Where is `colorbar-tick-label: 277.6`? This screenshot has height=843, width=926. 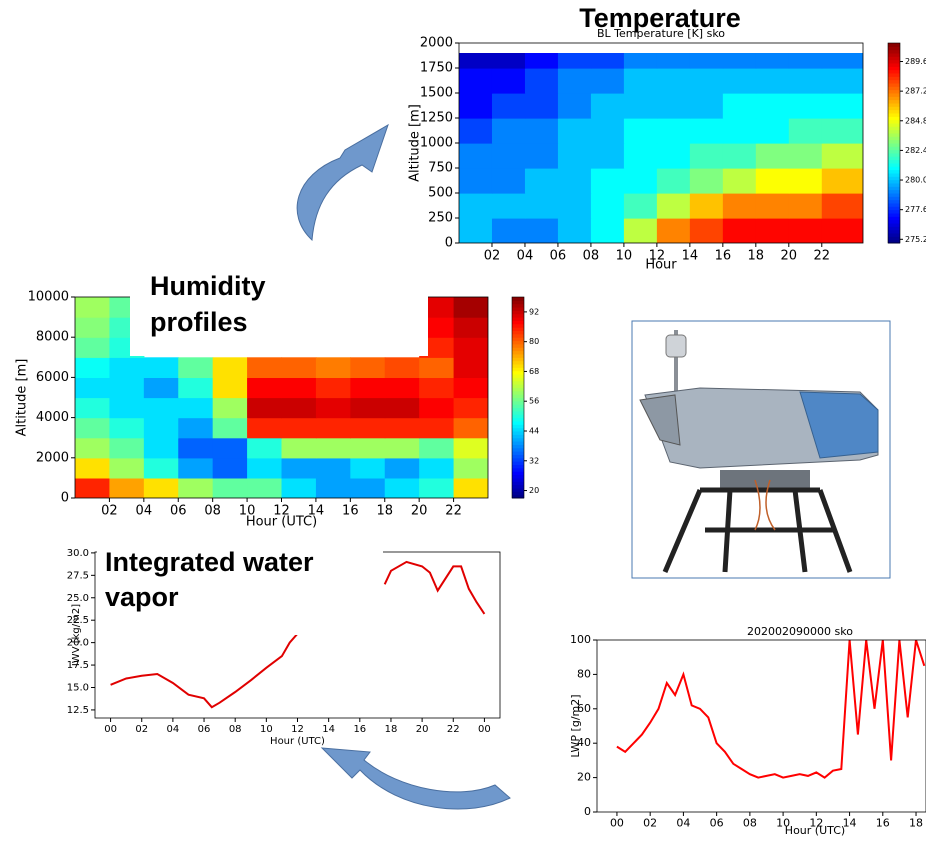 colorbar-tick-label: 277.6 is located at coordinates (915, 209).